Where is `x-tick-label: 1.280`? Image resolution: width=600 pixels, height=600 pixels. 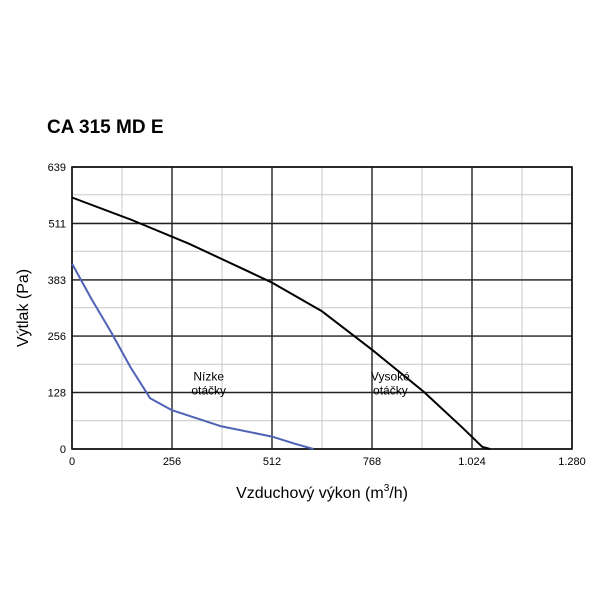 x-tick-label: 1.280 is located at coordinates (572, 462).